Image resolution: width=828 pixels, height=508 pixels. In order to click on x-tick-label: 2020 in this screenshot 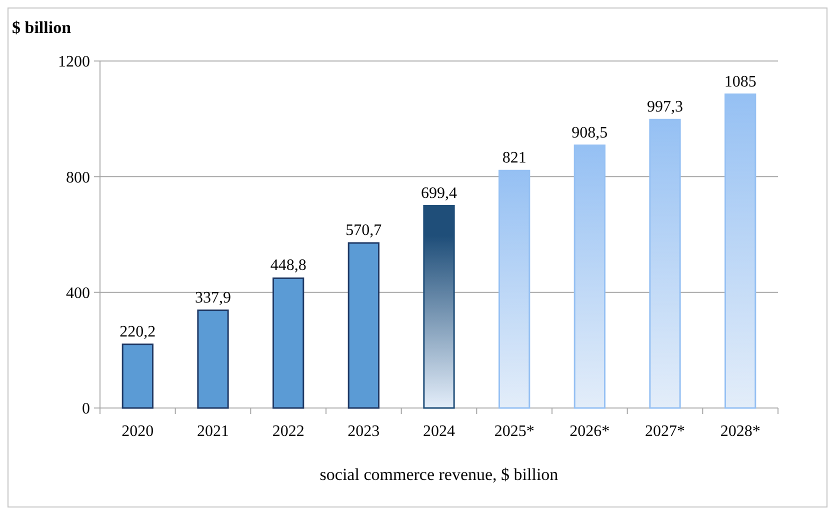, I will do `click(138, 431)`.